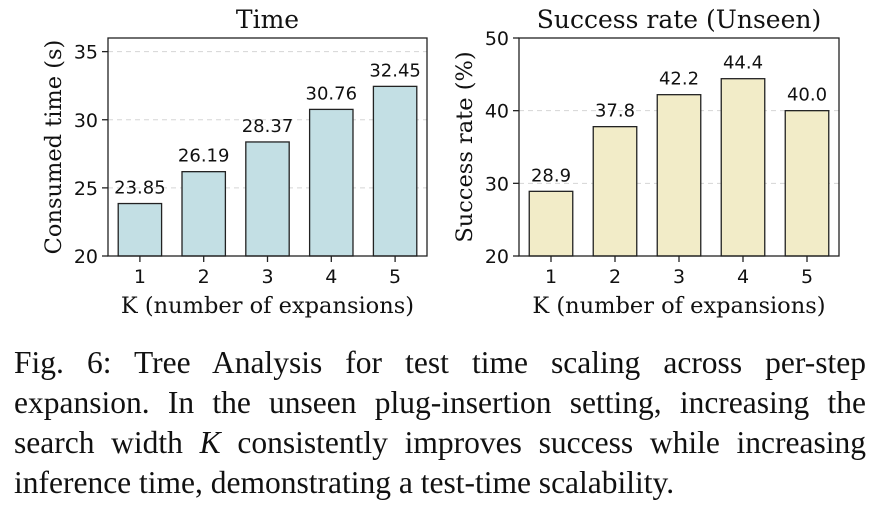 The height and width of the screenshot is (512, 878). Describe the element at coordinates (615, 111) in the screenshot. I see `success-value-label-2: 37.8` at that location.